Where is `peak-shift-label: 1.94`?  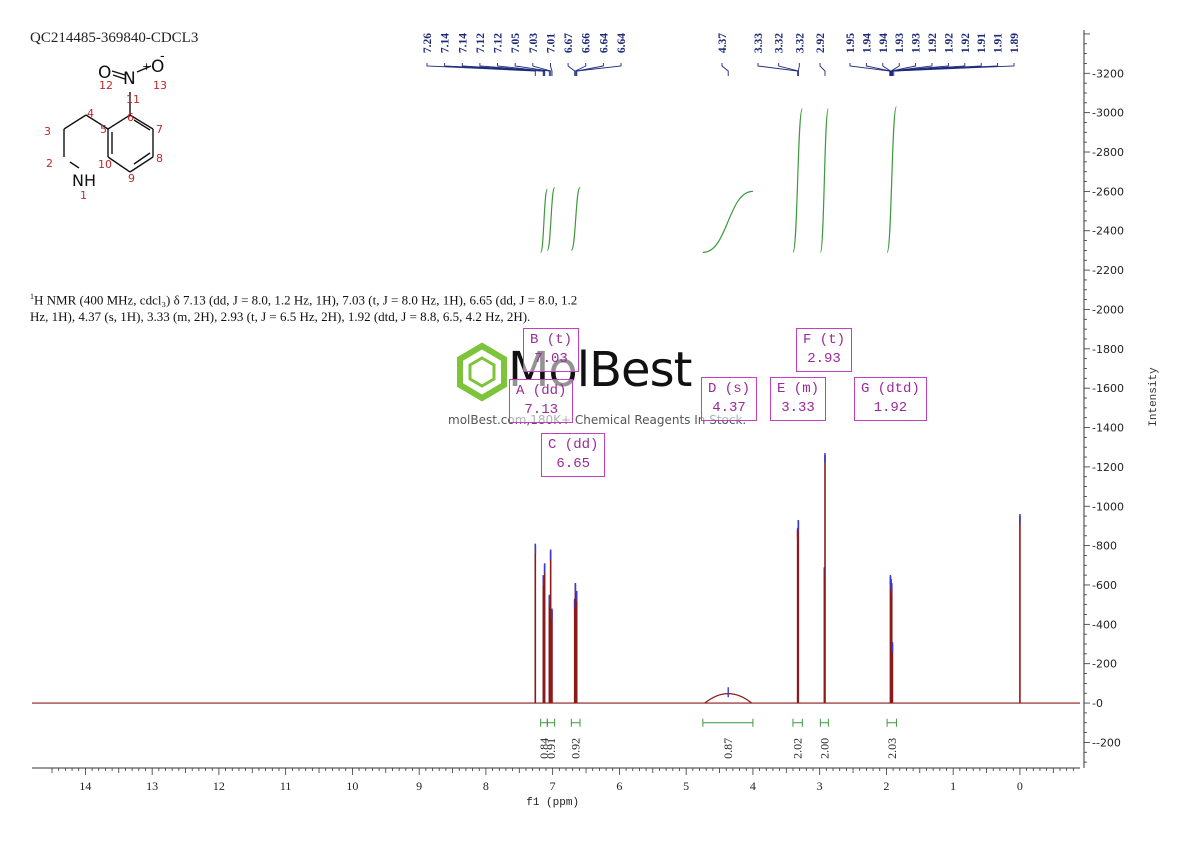 peak-shift-label: 1.94 is located at coordinates (884, 43).